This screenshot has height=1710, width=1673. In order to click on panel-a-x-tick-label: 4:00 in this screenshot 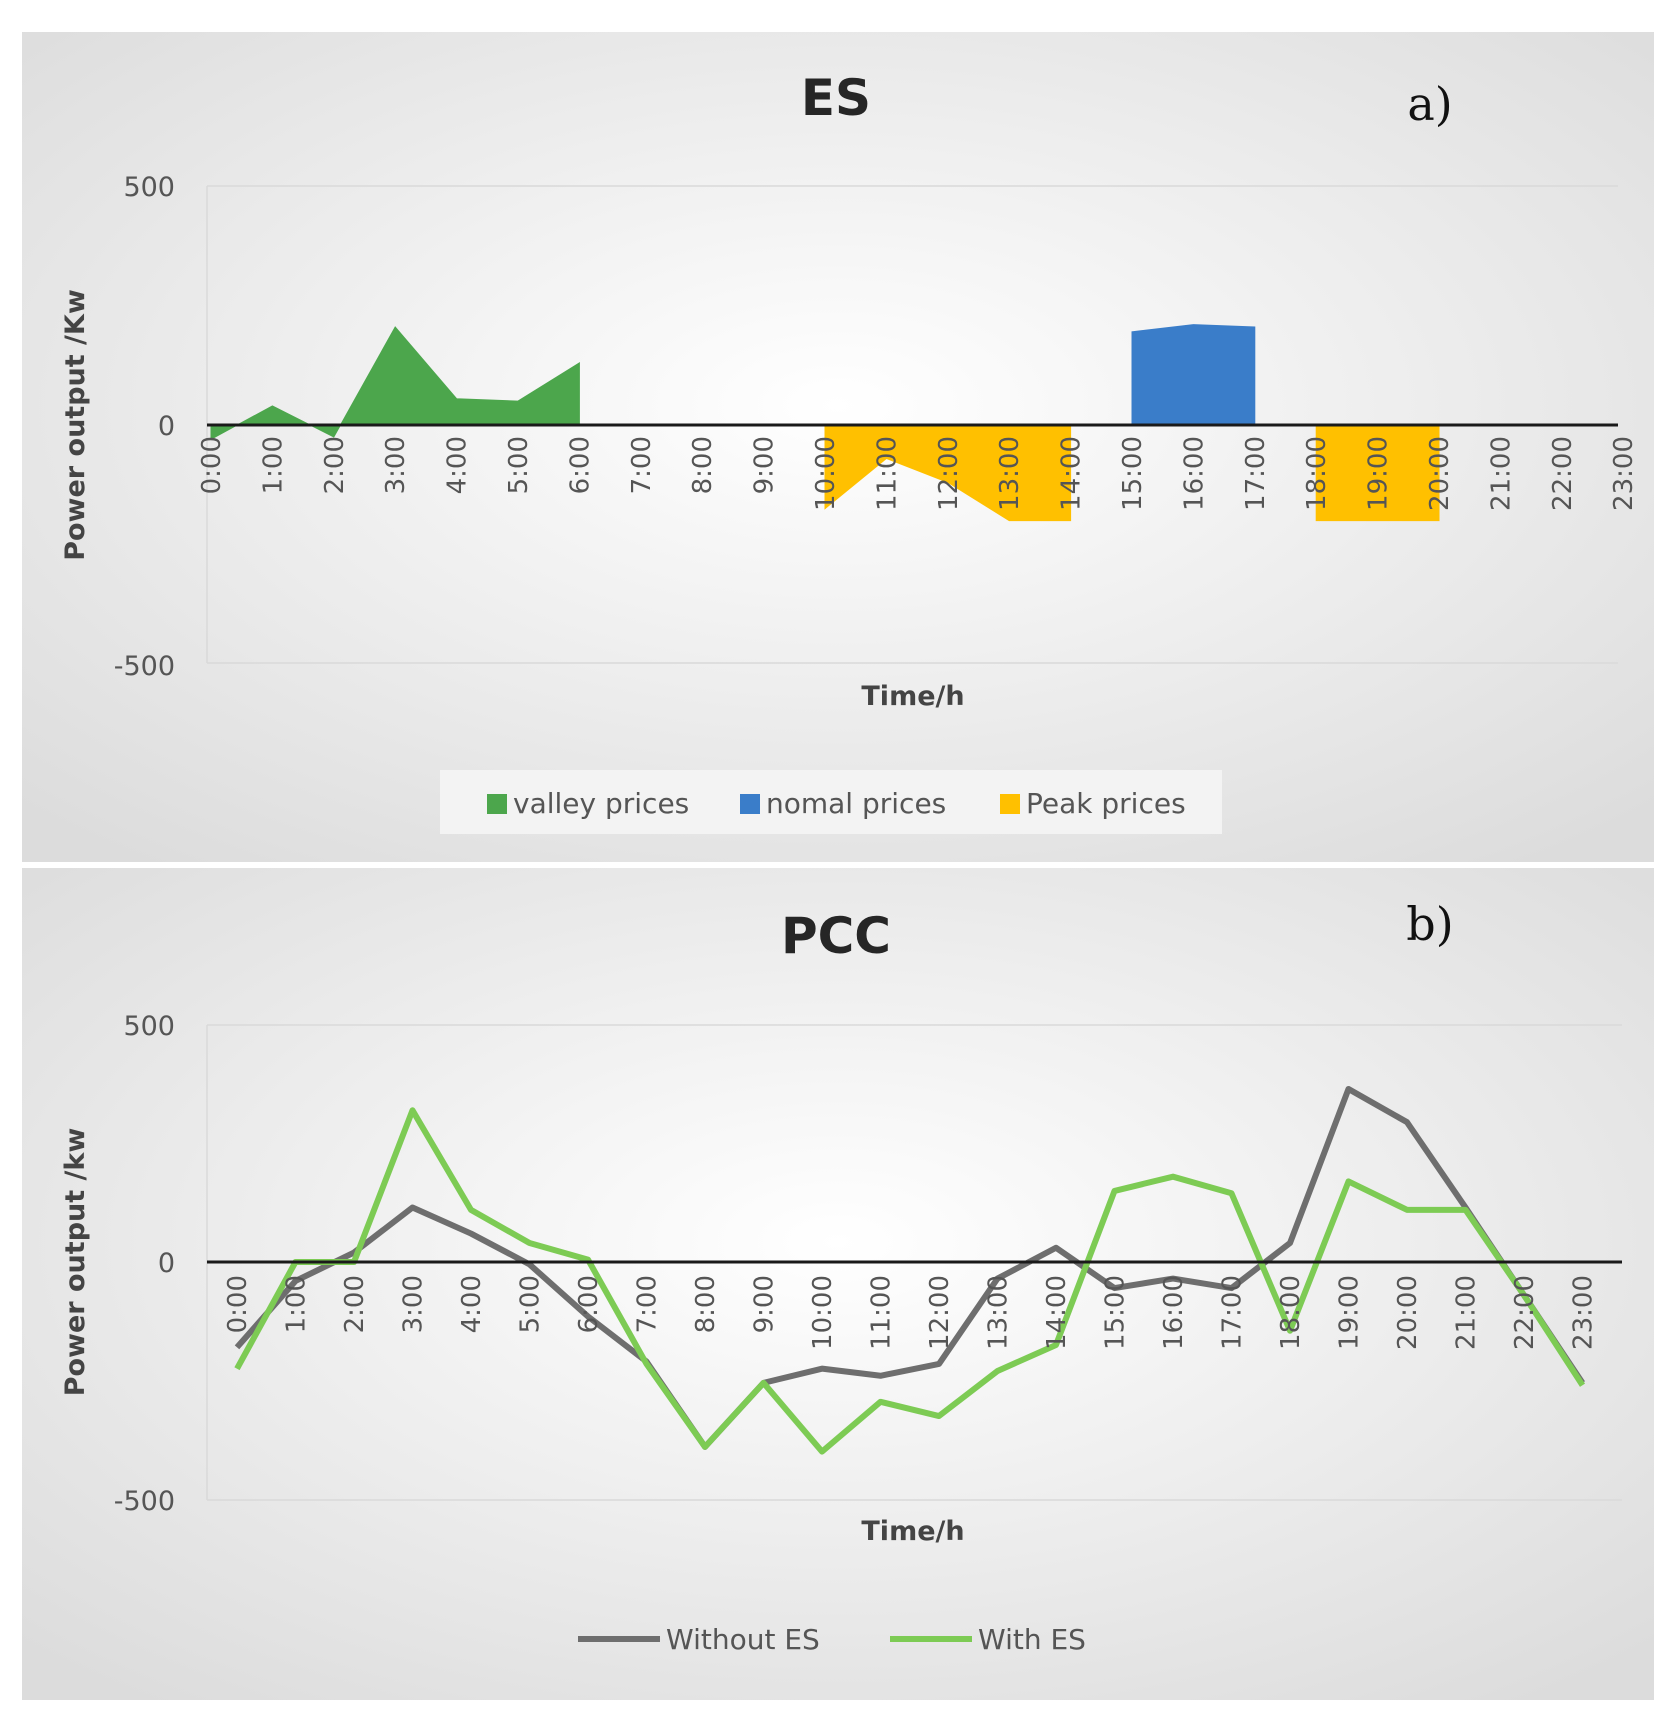, I will do `click(458, 465)`.